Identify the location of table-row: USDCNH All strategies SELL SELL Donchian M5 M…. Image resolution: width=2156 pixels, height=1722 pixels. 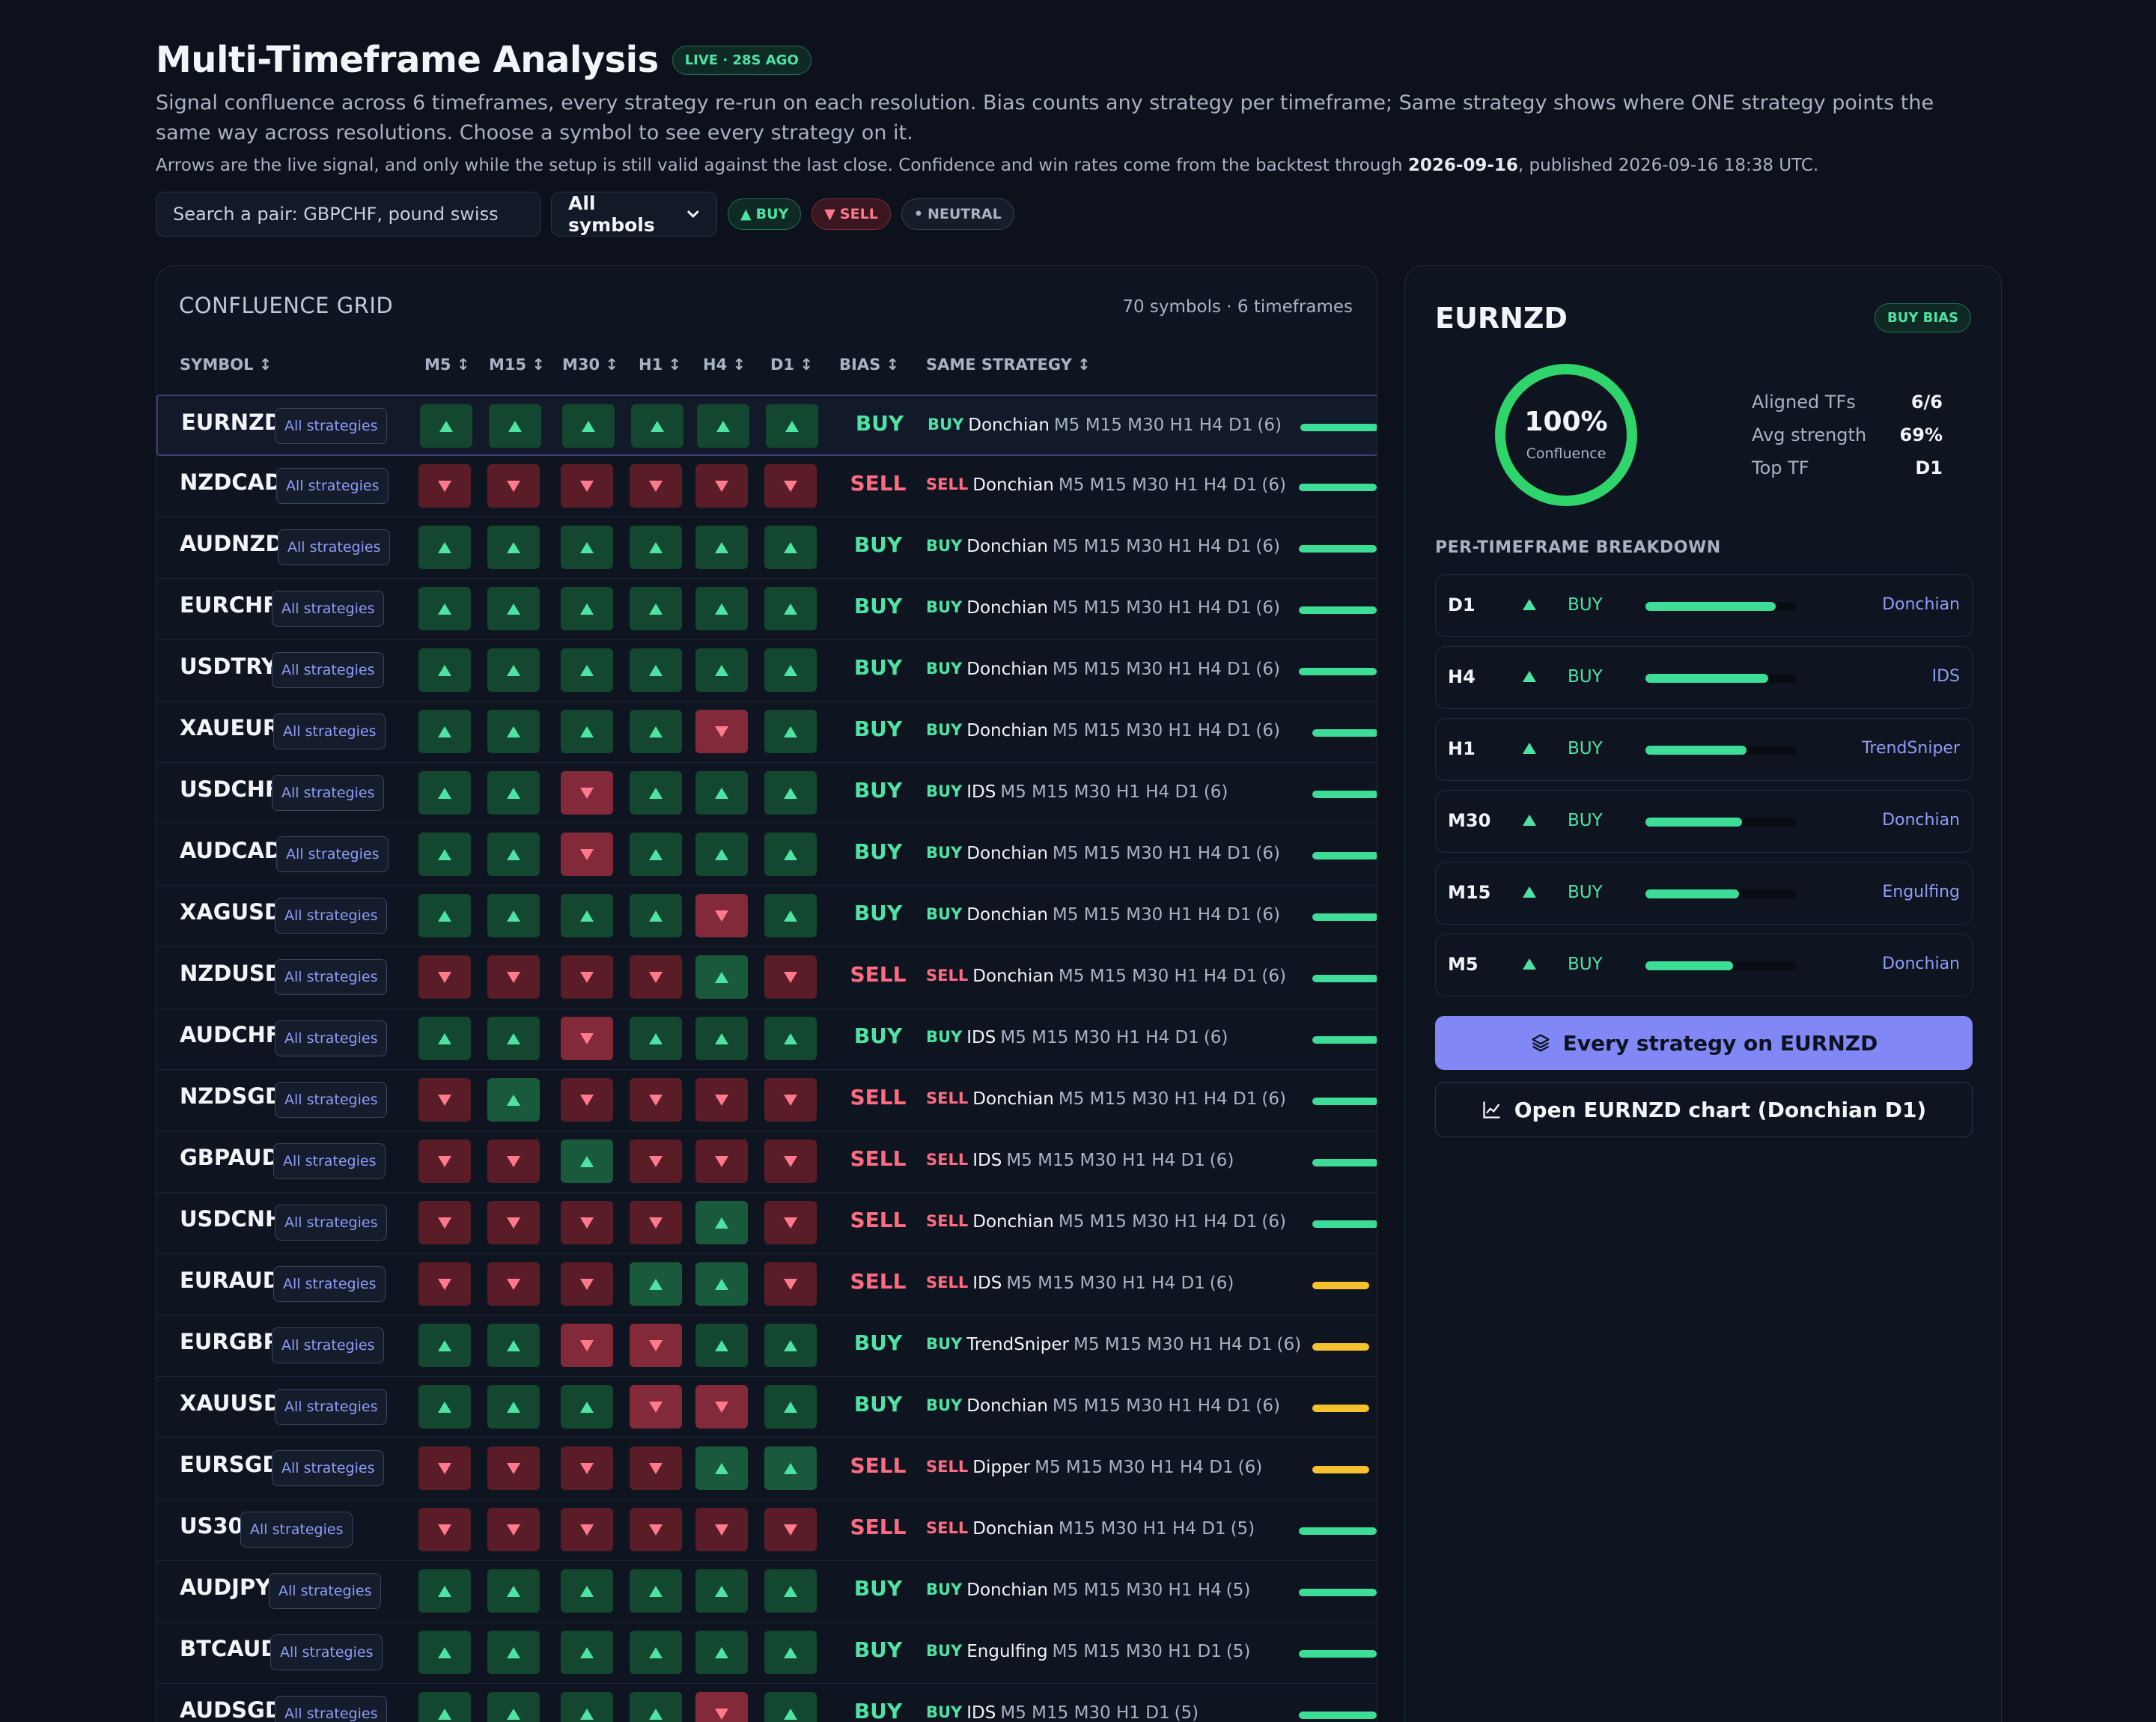
(766, 1223).